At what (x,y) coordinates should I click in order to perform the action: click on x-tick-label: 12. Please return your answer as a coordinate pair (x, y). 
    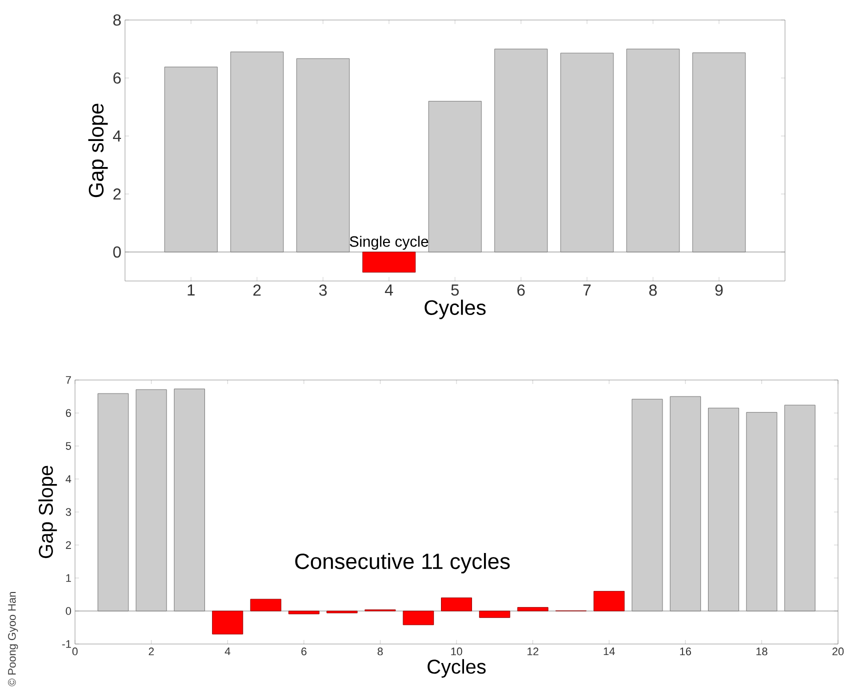
    Looking at the image, I should click on (533, 652).